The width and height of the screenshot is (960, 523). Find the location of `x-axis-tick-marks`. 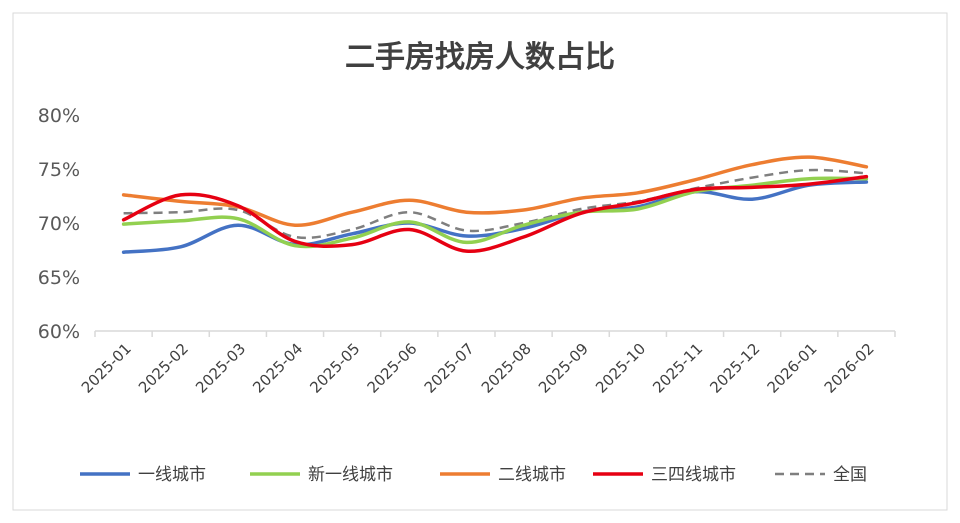

x-axis-tick-marks is located at coordinates (495, 334).